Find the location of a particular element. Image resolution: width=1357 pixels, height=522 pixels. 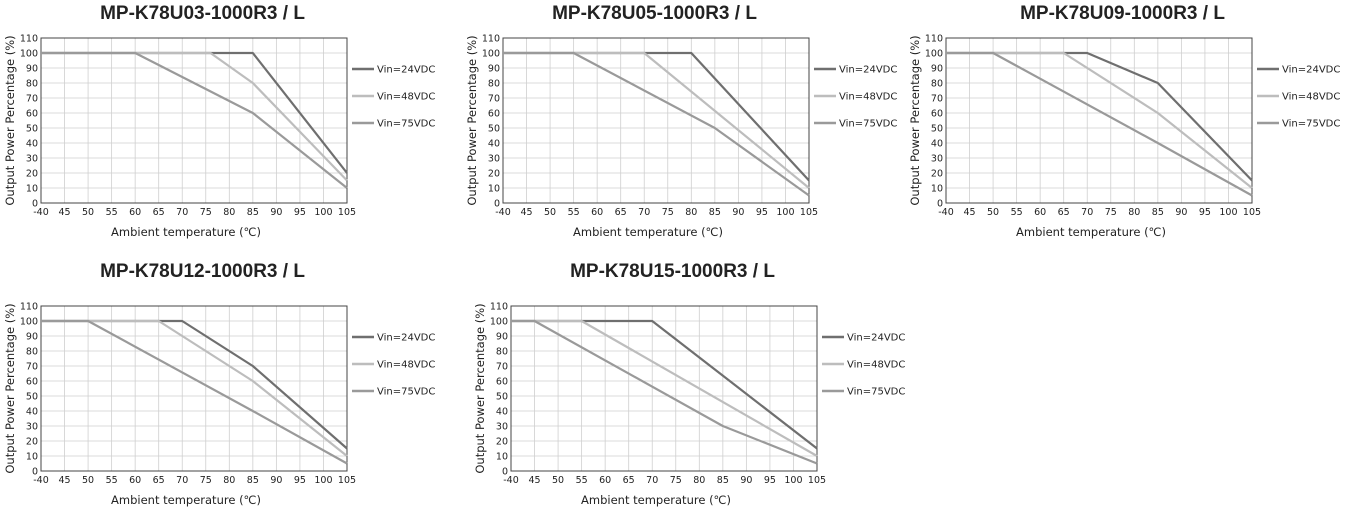

chart-title: MP-K78U12-1000R3 / L is located at coordinates (202, 271).